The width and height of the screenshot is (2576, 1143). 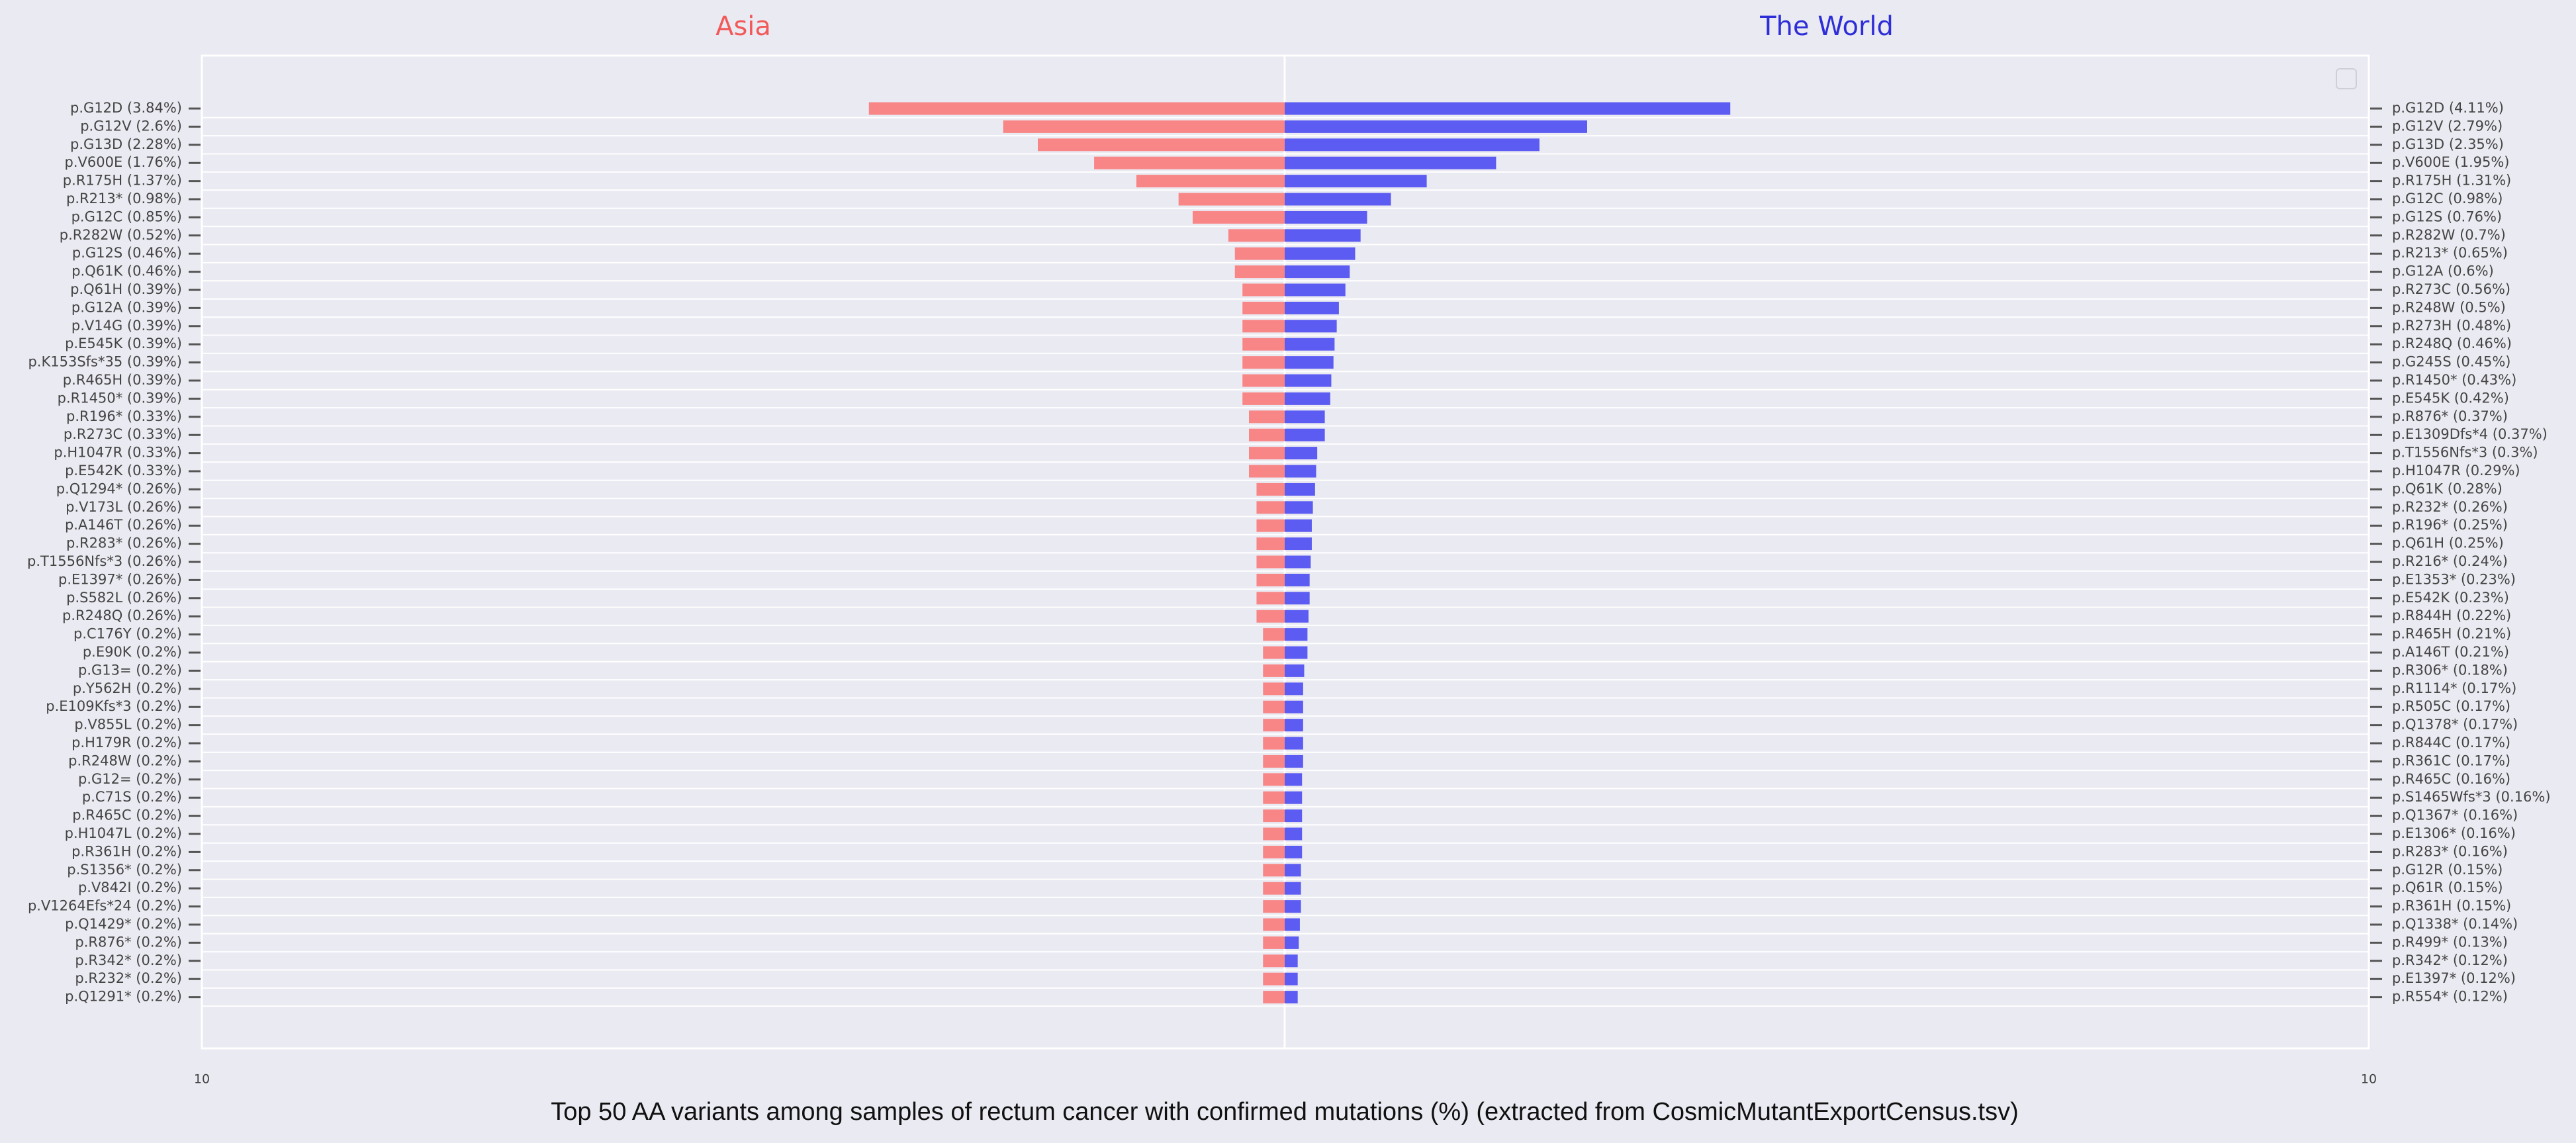 I want to click on y-tick-label: p.S1465Wfs*3 (0.16%), so click(x=2471, y=797).